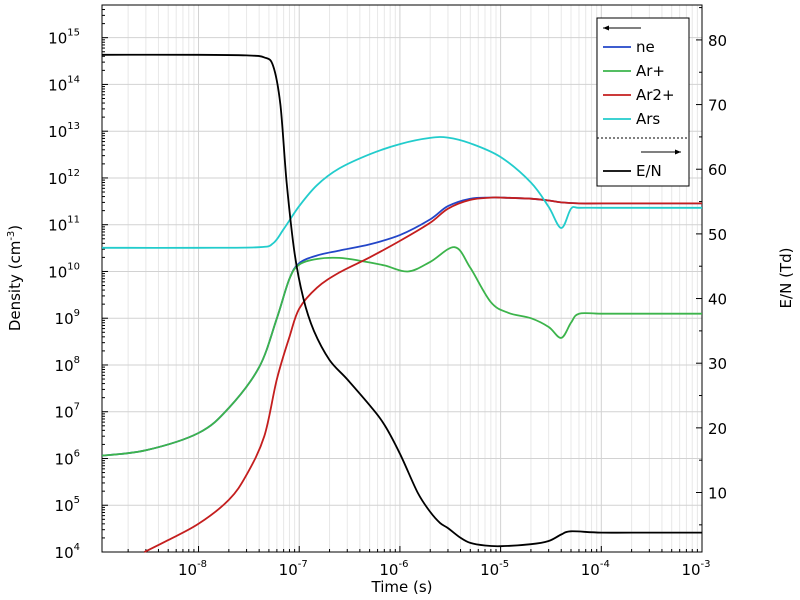 Image resolution: width=800 pixels, height=600 pixels. Describe the element at coordinates (639, 83) in the screenshot. I see `legend-left-entries: ne Ar+ Ar2+ Ars` at that location.